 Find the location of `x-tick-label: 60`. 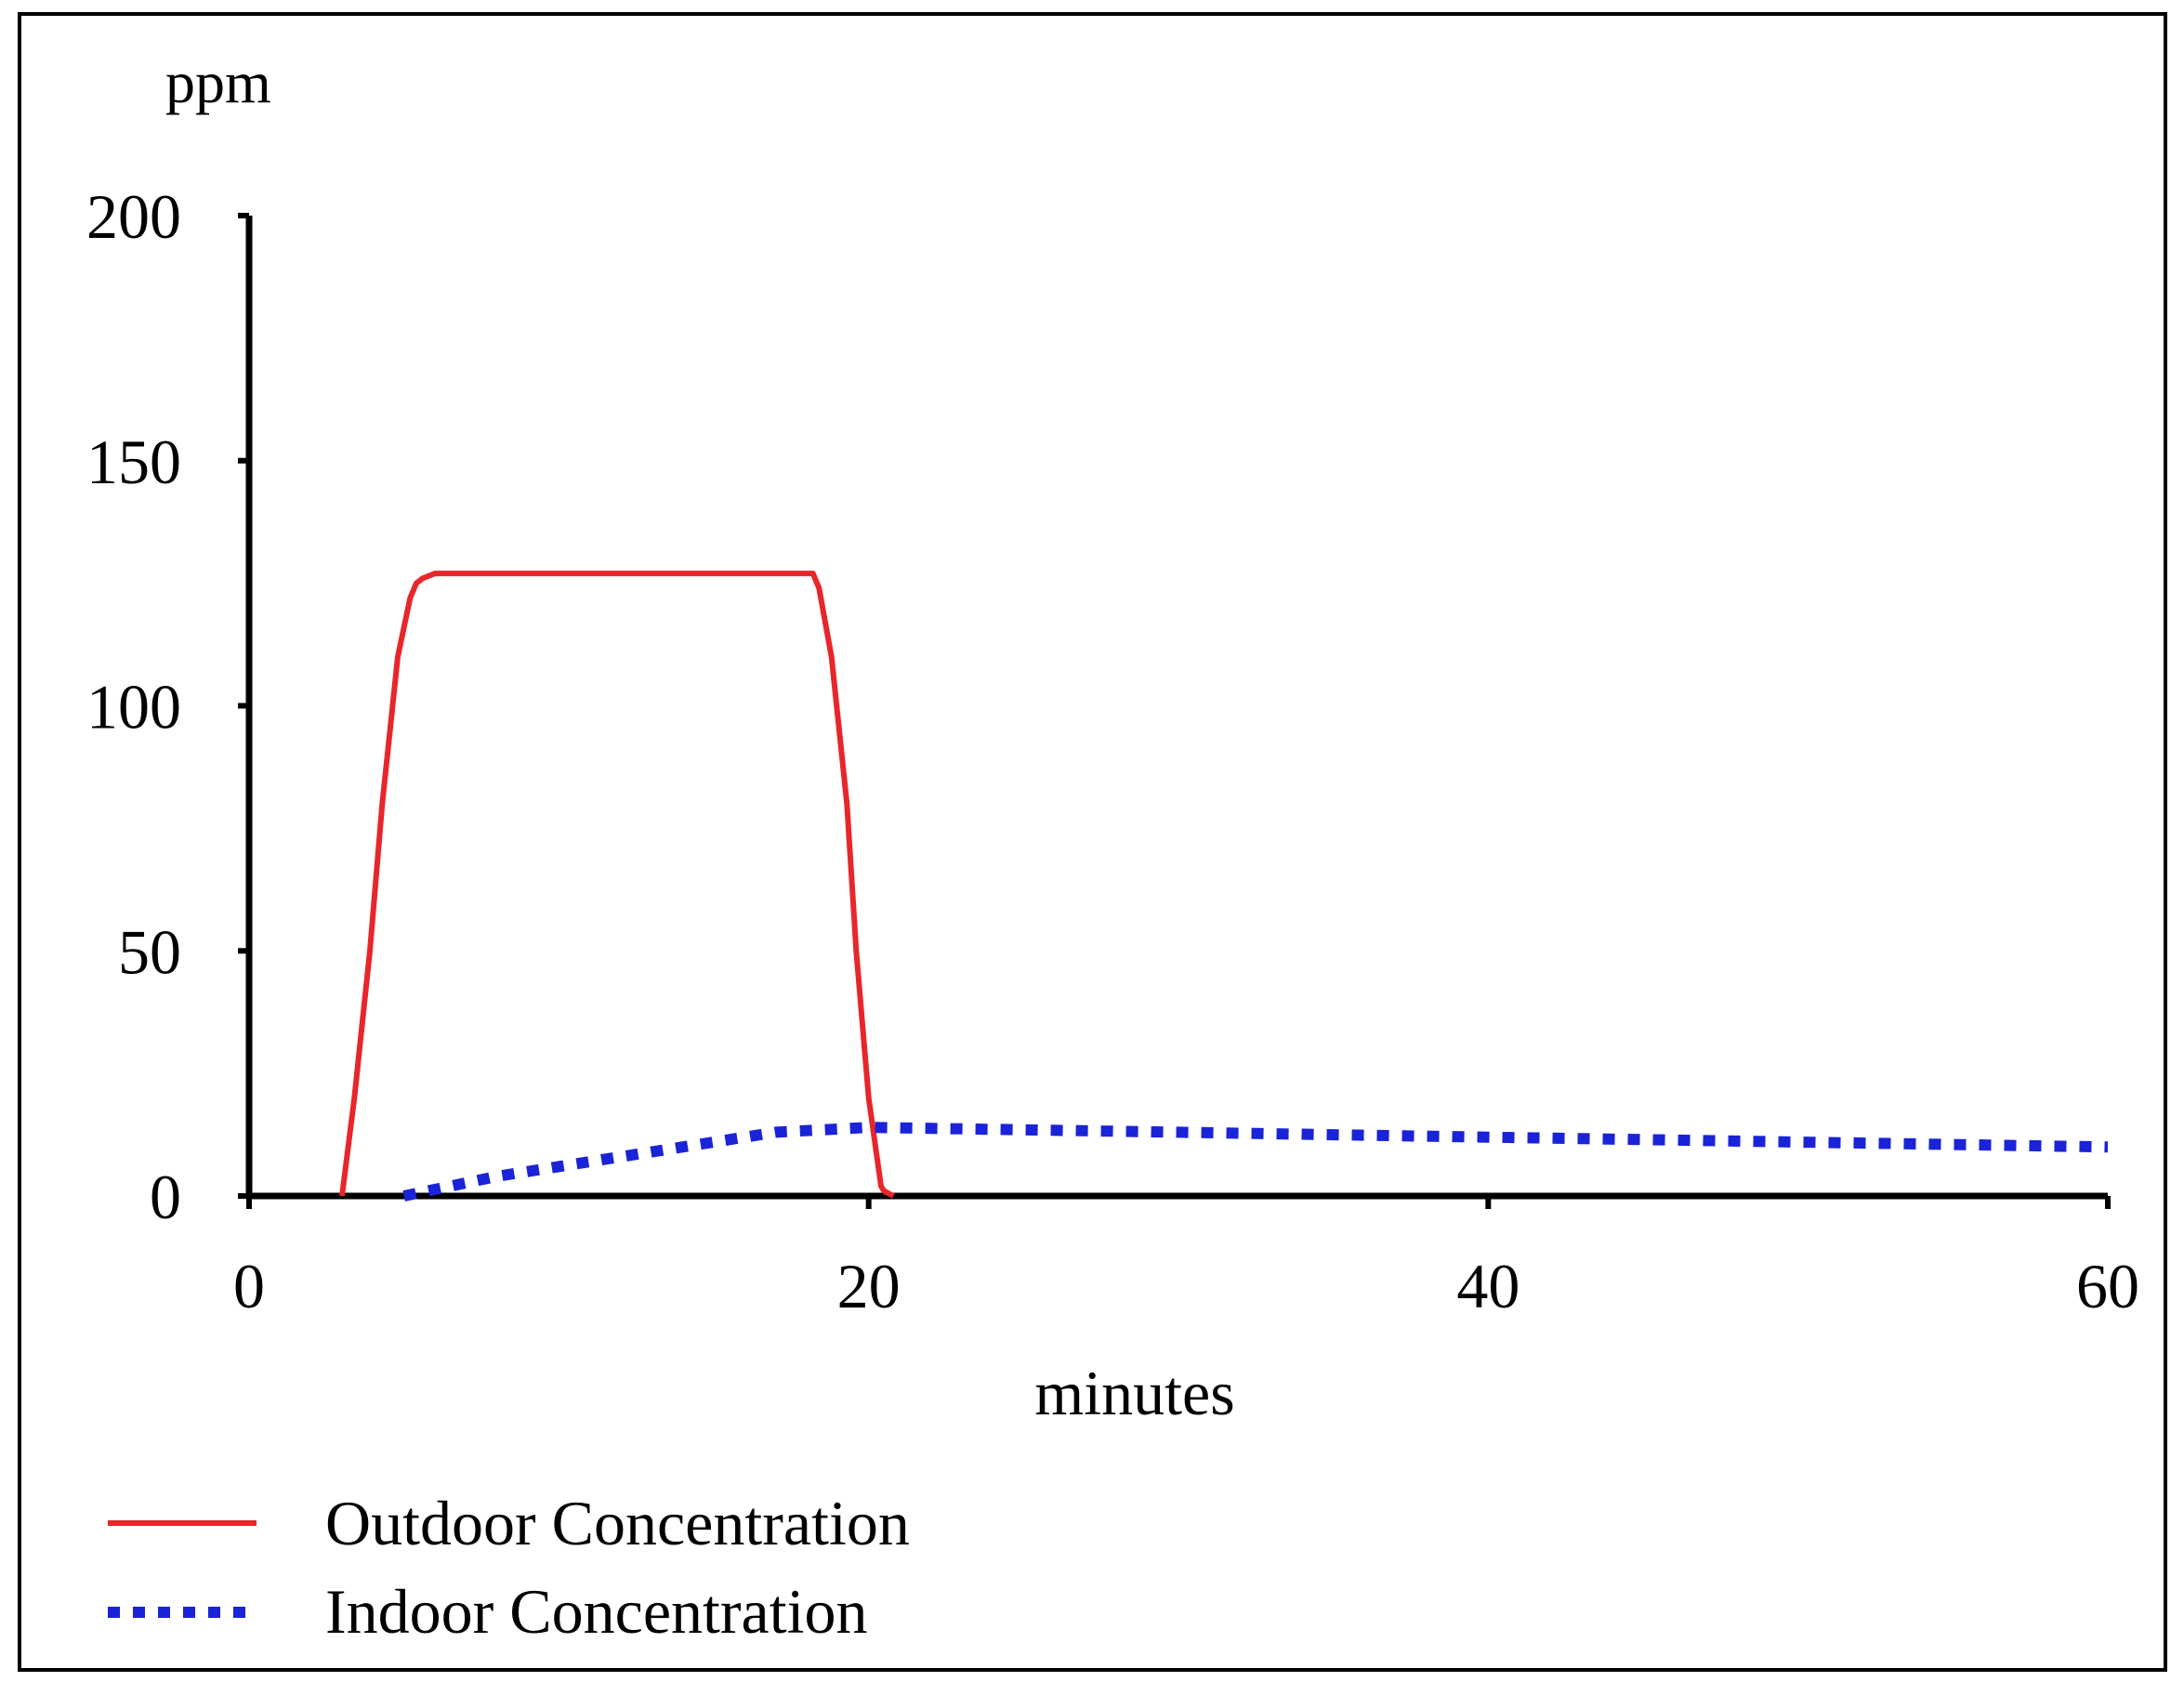

x-tick-label: 60 is located at coordinates (2107, 1286).